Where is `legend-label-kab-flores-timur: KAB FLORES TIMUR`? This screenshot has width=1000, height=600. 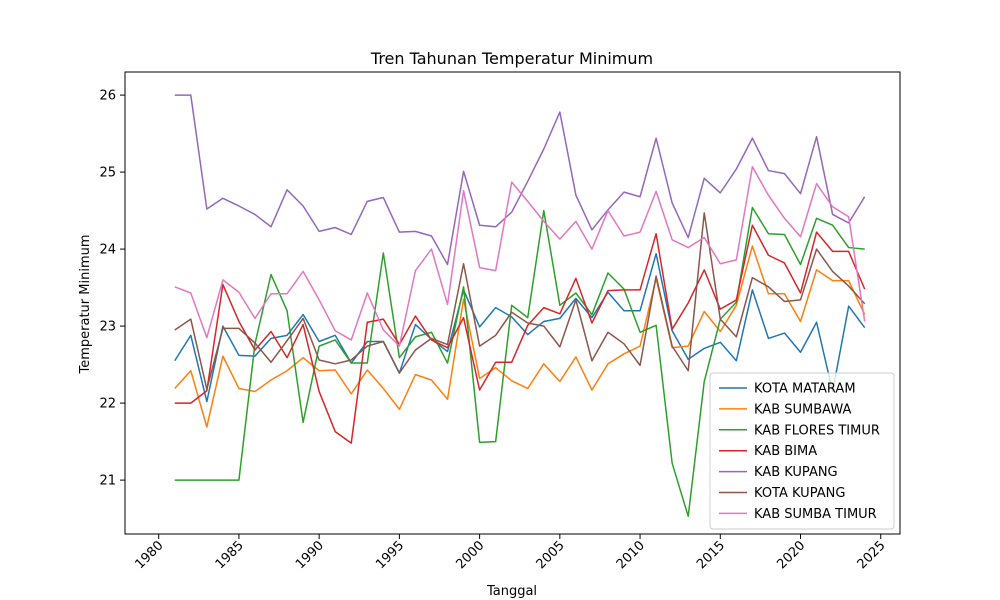
legend-label-kab-flores-timur: KAB FLORES TIMUR is located at coordinates (817, 430).